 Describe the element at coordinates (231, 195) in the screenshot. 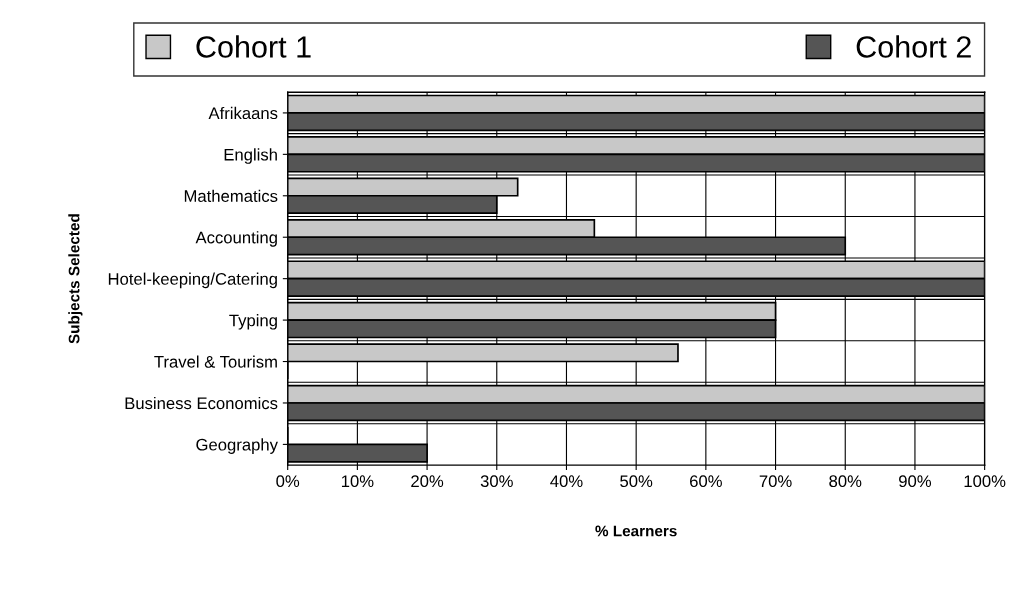

I see `y-tick-label: Mathematics` at that location.